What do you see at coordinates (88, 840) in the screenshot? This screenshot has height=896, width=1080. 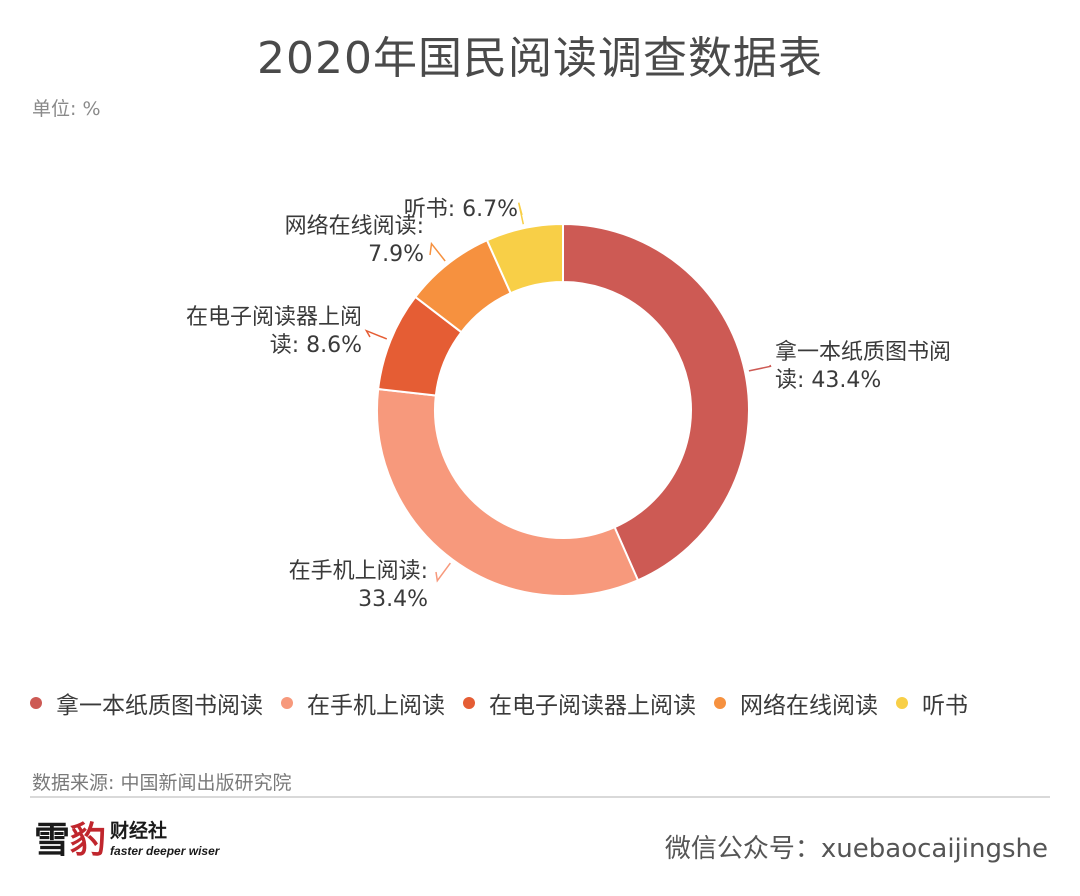 I see `logo-char-b: 豹` at bounding box center [88, 840].